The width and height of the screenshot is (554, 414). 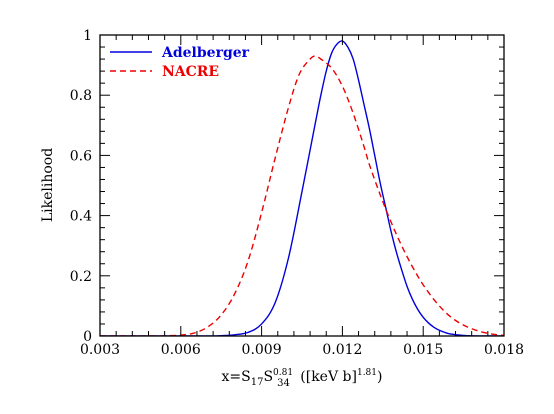 What do you see at coordinates (262, 350) in the screenshot?
I see `x-tick-label: 0.009` at bounding box center [262, 350].